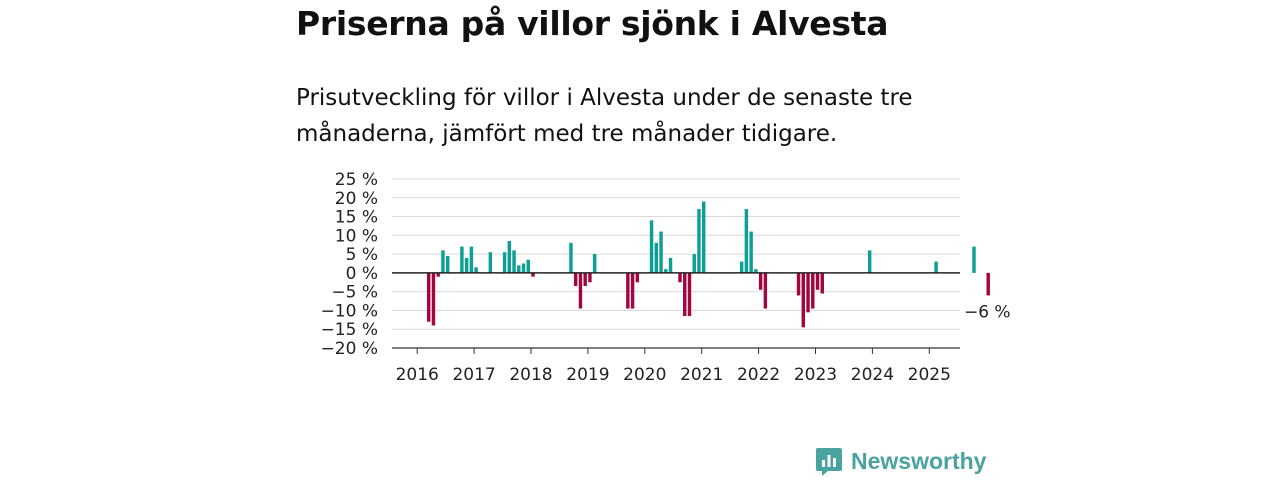  Describe the element at coordinates (356, 199) in the screenshot. I see `y-tick-label: 20 %` at that location.